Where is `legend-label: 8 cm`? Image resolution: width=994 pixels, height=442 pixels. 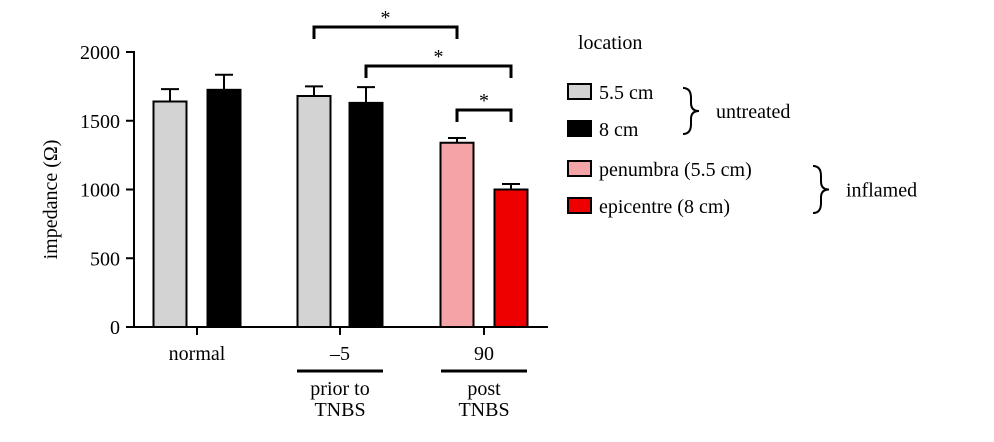
legend-label: 8 cm is located at coordinates (619, 130).